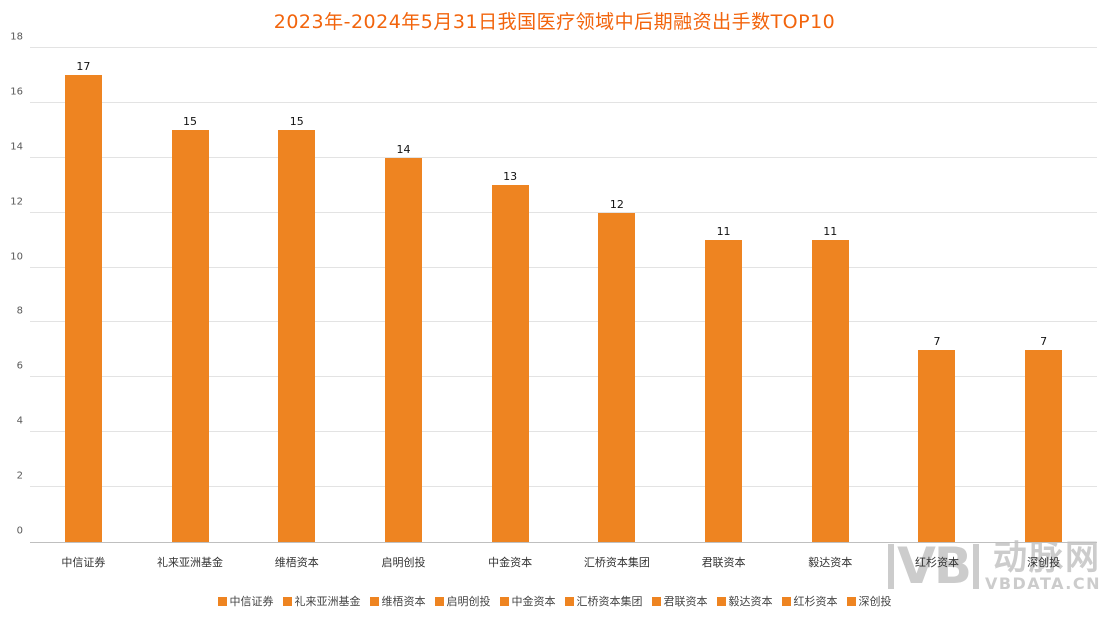 This screenshot has height=619, width=1109. I want to click on legend-item: 礼来亚洲基金, so click(321, 601).